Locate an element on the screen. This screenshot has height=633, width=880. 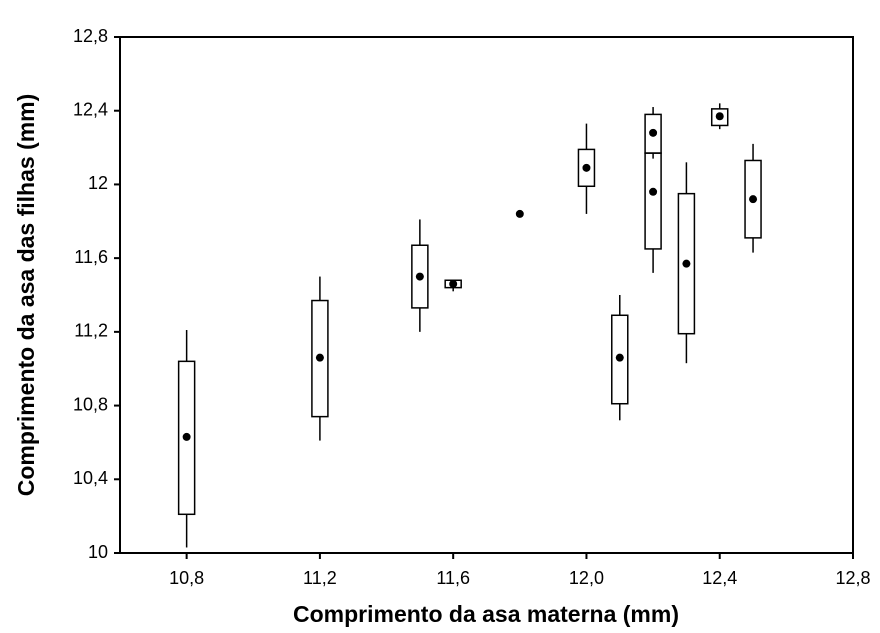
y-axis-title: Comprimento da asa das filhas (mm) is located at coordinates (26, 295).